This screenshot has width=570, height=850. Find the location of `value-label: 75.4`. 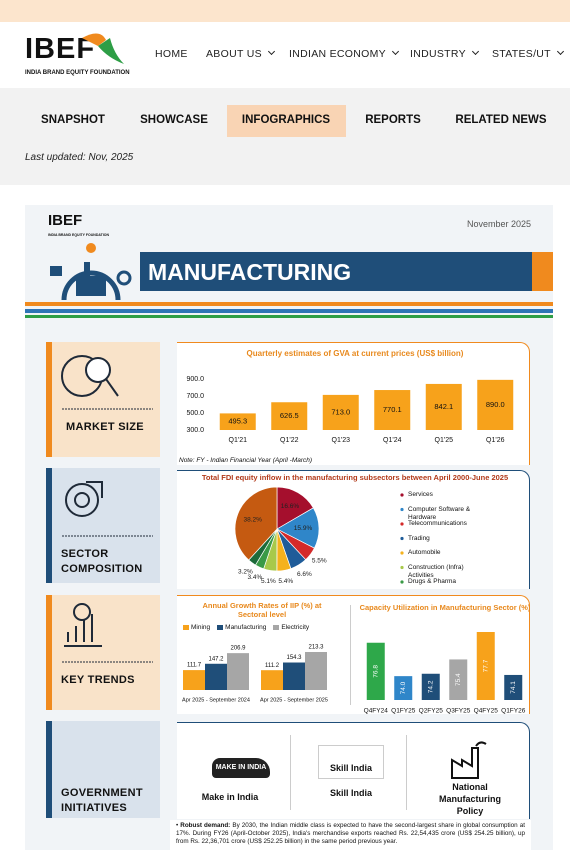

value-label: 75.4 is located at coordinates (458, 679).